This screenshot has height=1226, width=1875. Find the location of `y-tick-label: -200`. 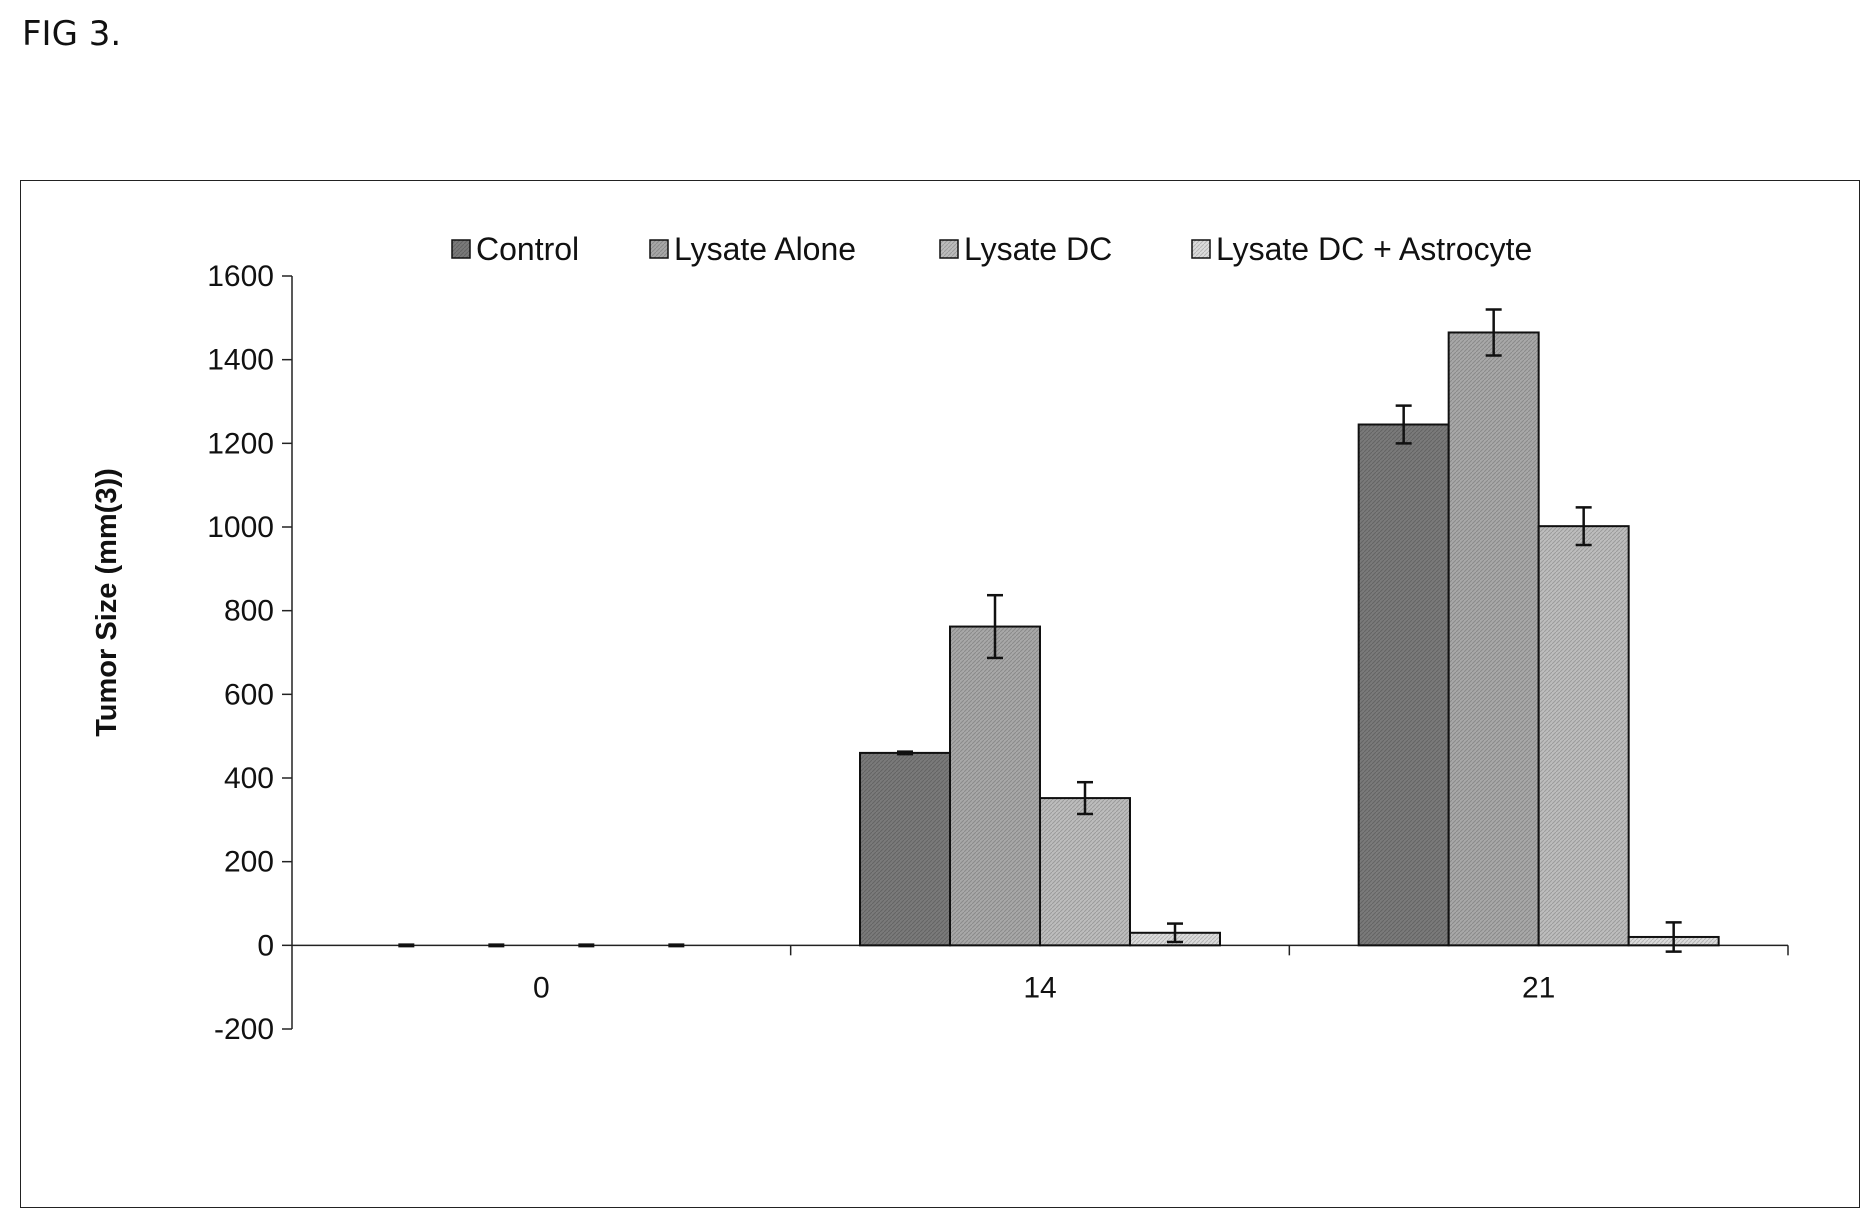

y-tick-label: -200 is located at coordinates (244, 1029).